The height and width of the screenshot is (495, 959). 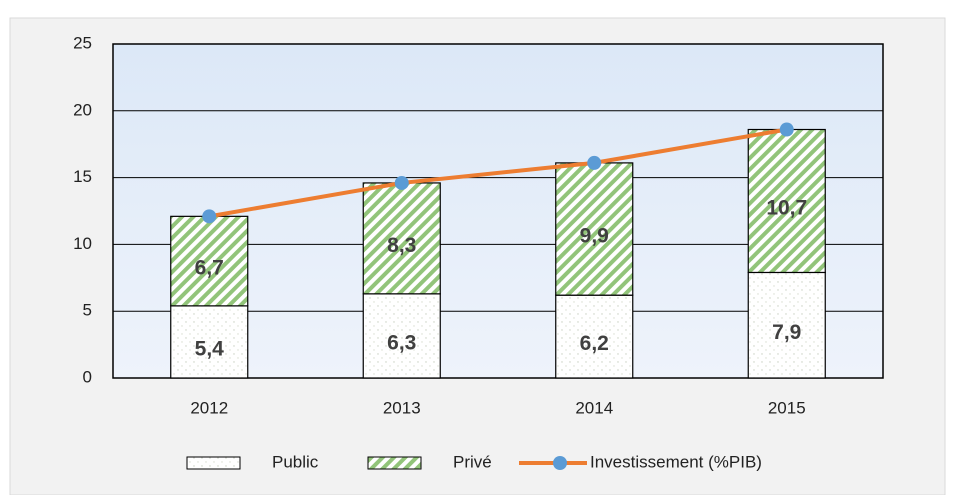 I want to click on data-label: 5,4, so click(x=210, y=348).